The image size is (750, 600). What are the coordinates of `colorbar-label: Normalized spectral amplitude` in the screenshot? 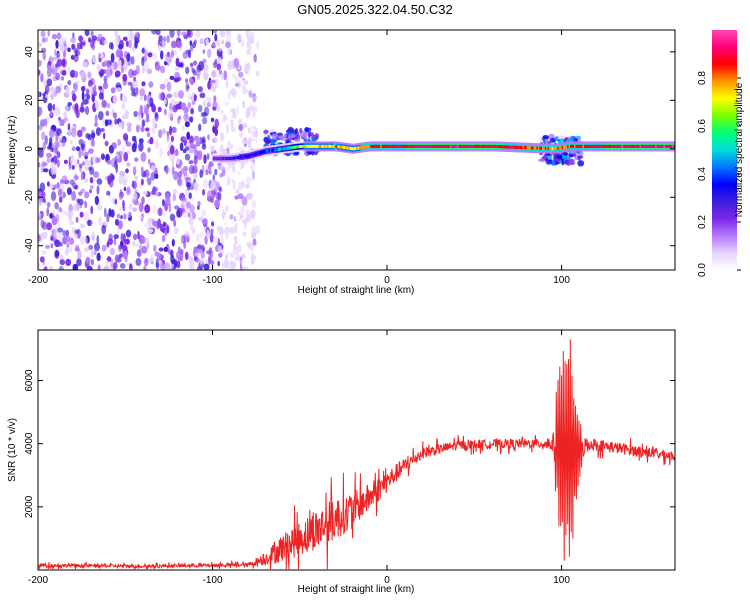 It's located at (739, 149).